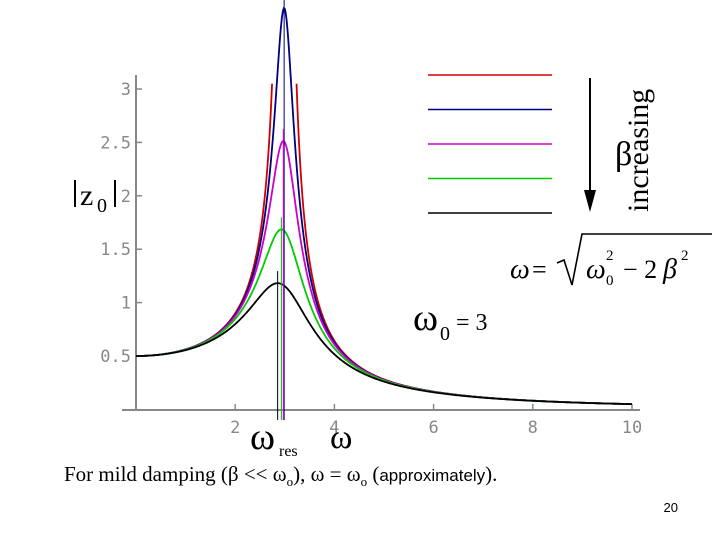 The image size is (720, 540). What do you see at coordinates (433, 428) in the screenshot?
I see `x-tick-label: 6` at bounding box center [433, 428].